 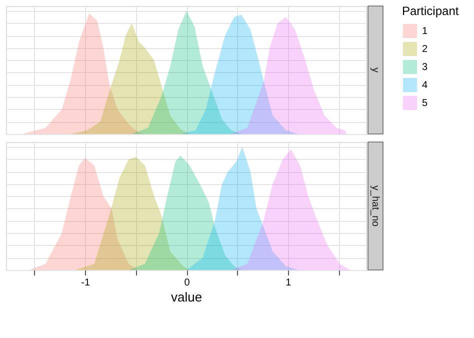 I want to click on legend-label: 5, so click(x=425, y=103).